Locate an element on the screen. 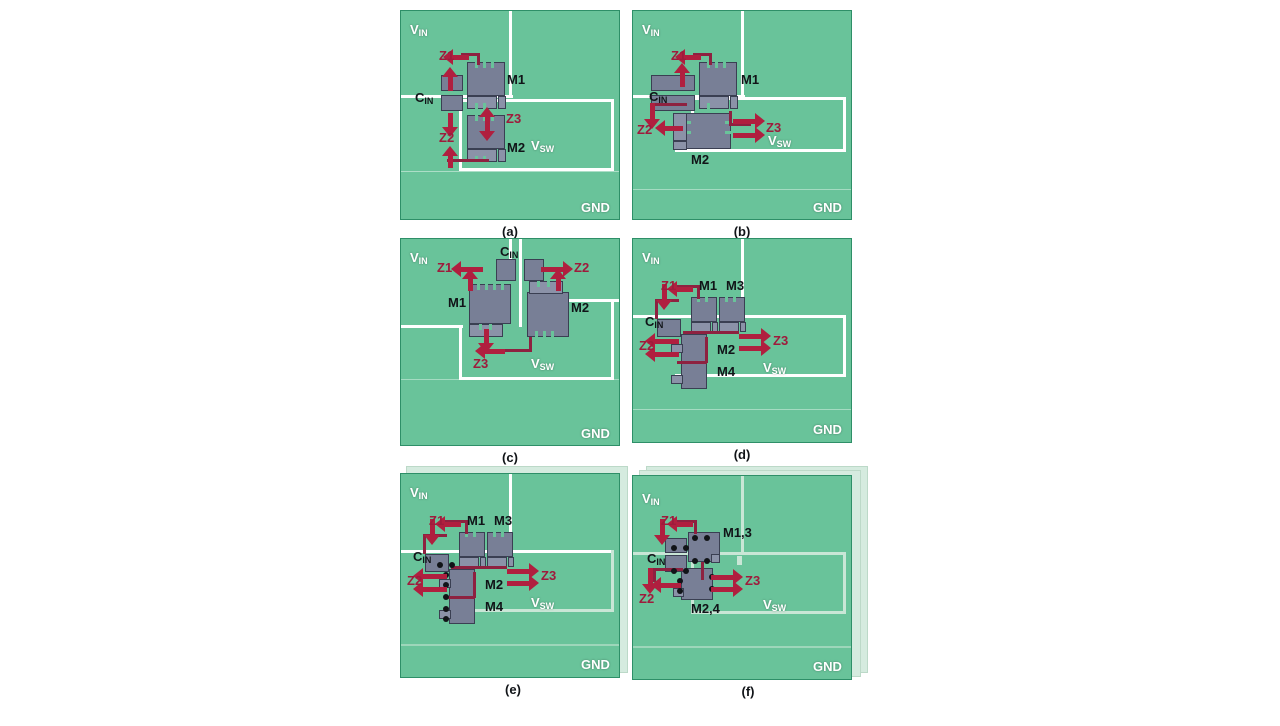 The height and width of the screenshot is (726, 1280). label-z3: Z3 is located at coordinates (774, 127).